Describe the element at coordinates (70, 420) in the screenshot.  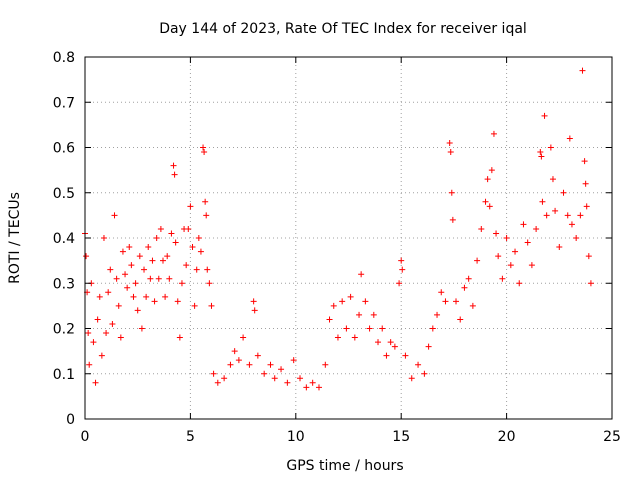
I see `y-tick-label: 0` at that location.